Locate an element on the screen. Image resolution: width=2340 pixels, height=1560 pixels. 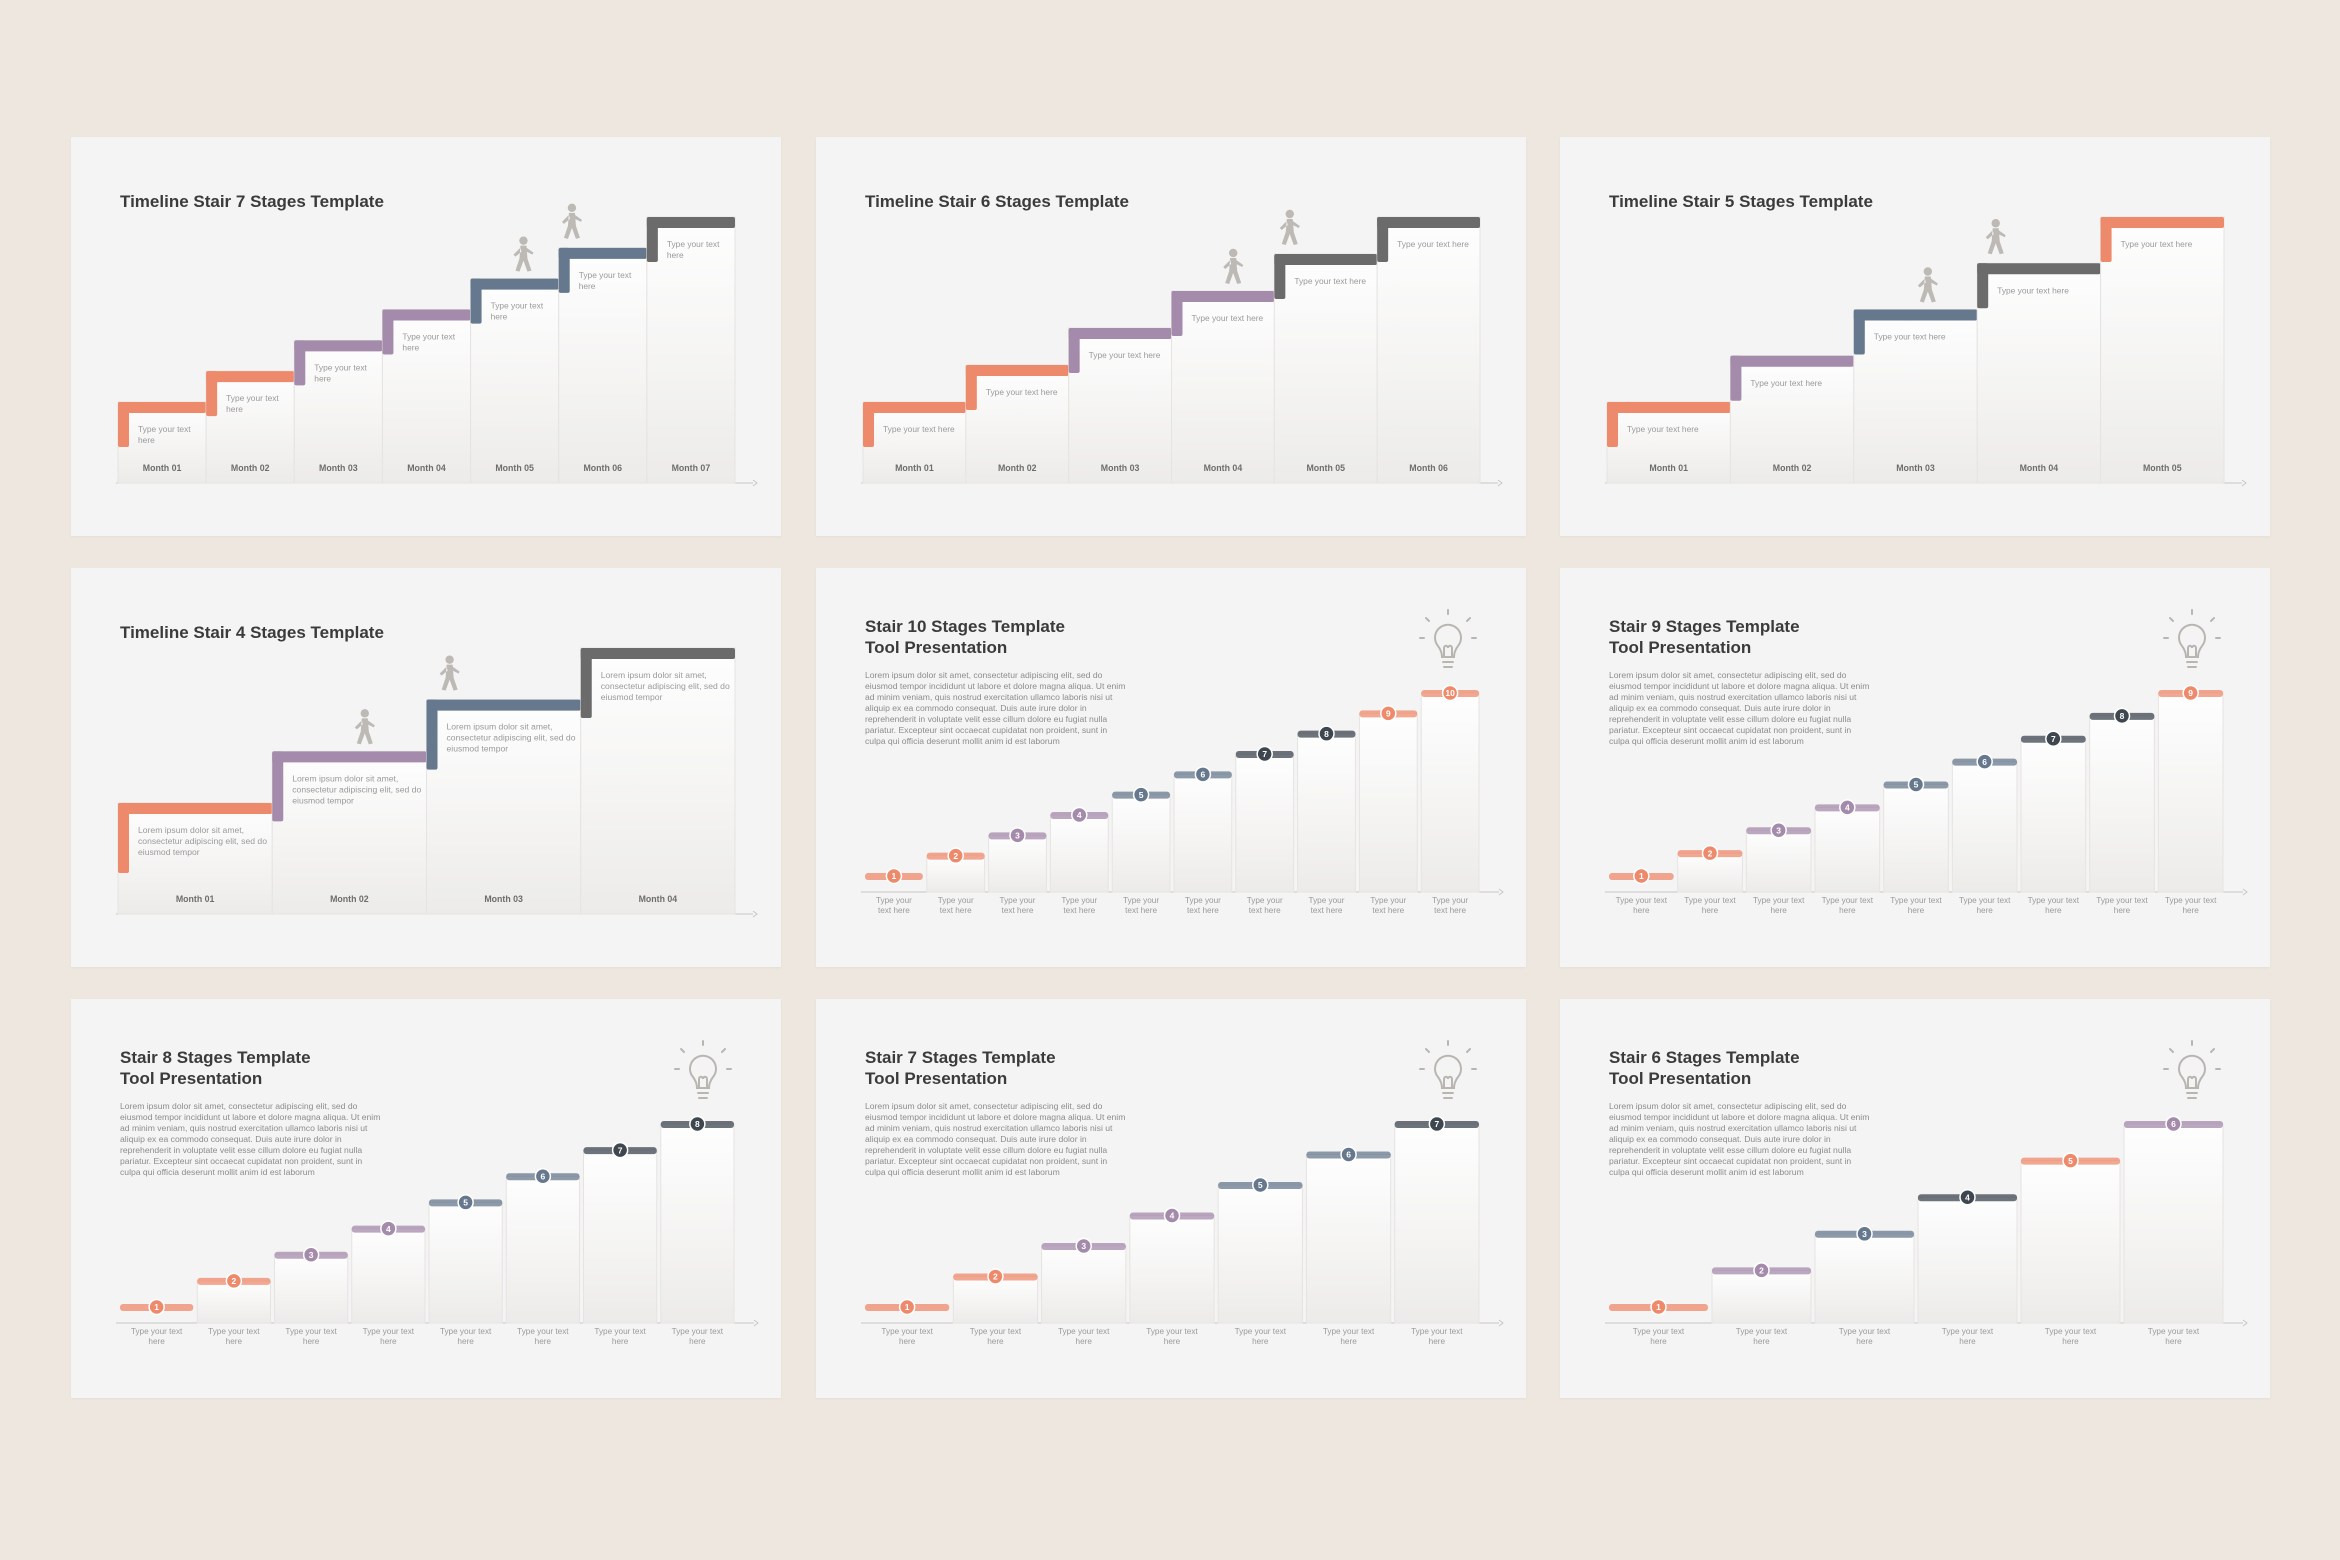
month-label: Month 02 is located at coordinates (349, 899).